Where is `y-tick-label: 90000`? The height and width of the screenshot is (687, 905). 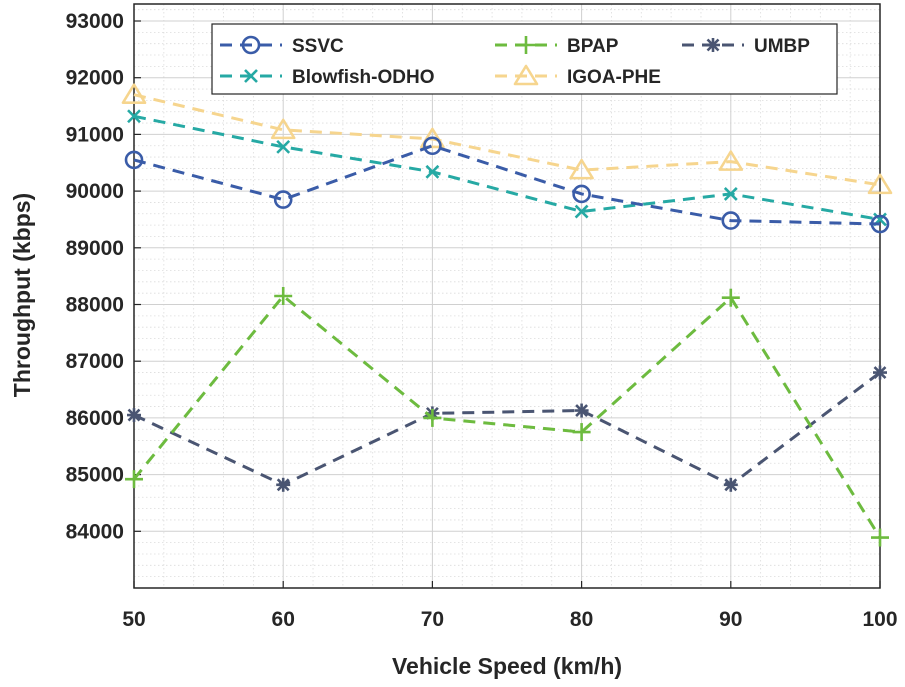 y-tick-label: 90000 is located at coordinates (95, 191).